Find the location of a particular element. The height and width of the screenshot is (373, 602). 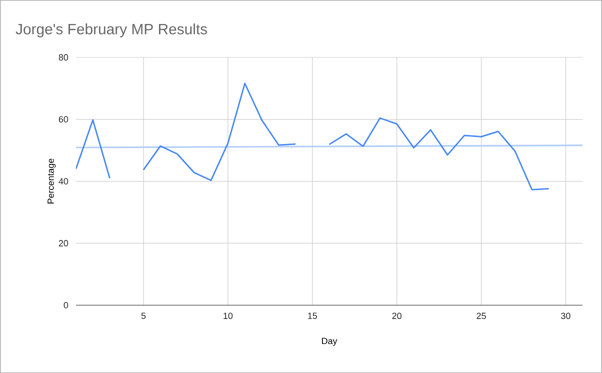

y-tick-label: 60 is located at coordinates (63, 119).